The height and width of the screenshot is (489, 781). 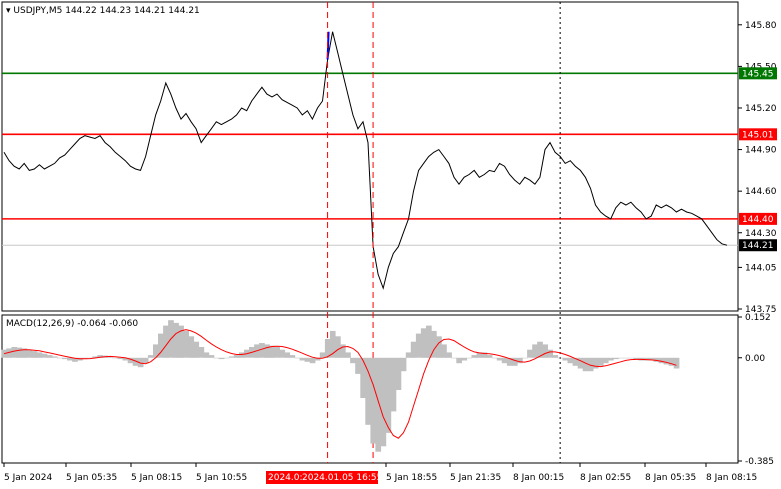 What do you see at coordinates (221, 478) in the screenshot?
I see `time-tick-label-3: 5 Jan 10:55` at bounding box center [221, 478].